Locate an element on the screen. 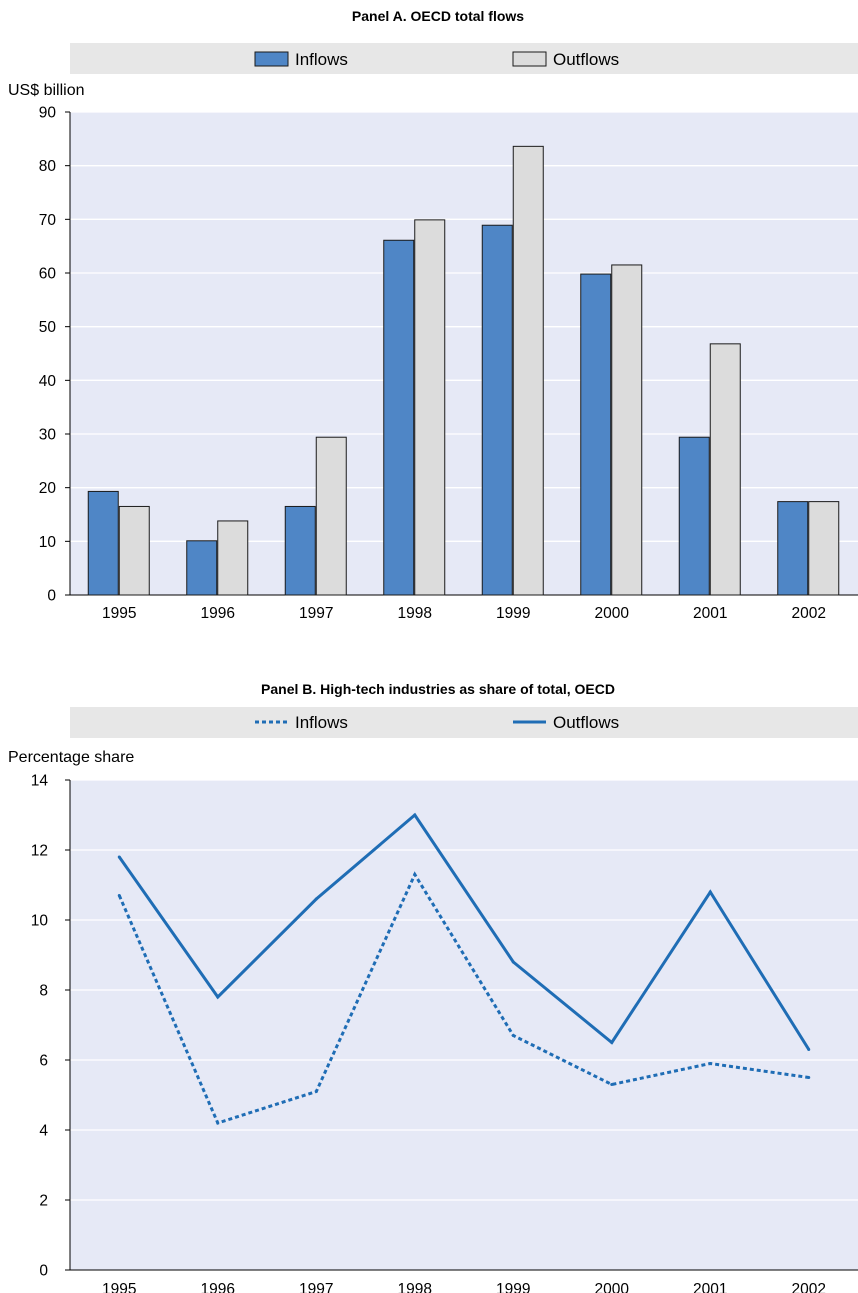 Image resolution: width=858 pixels, height=1293 pixels. y-tick-label: 80 is located at coordinates (48, 166).